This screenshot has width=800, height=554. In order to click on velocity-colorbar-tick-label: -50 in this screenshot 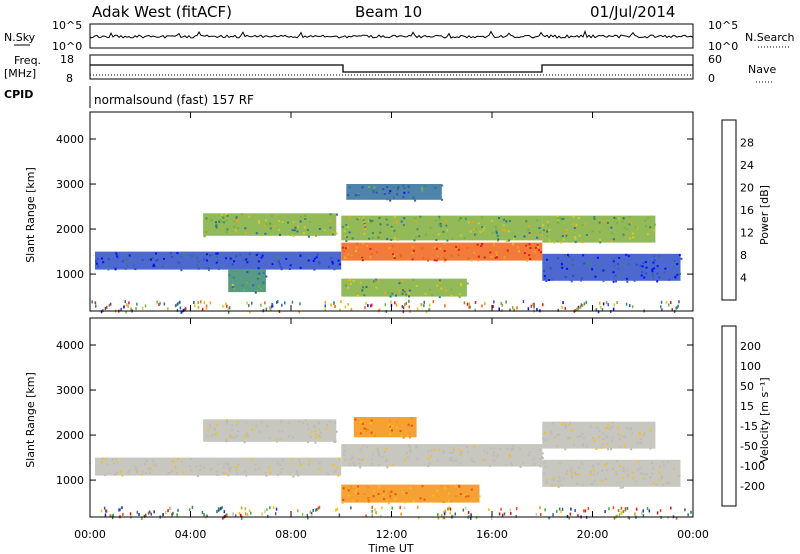, I will do `click(749, 446)`.